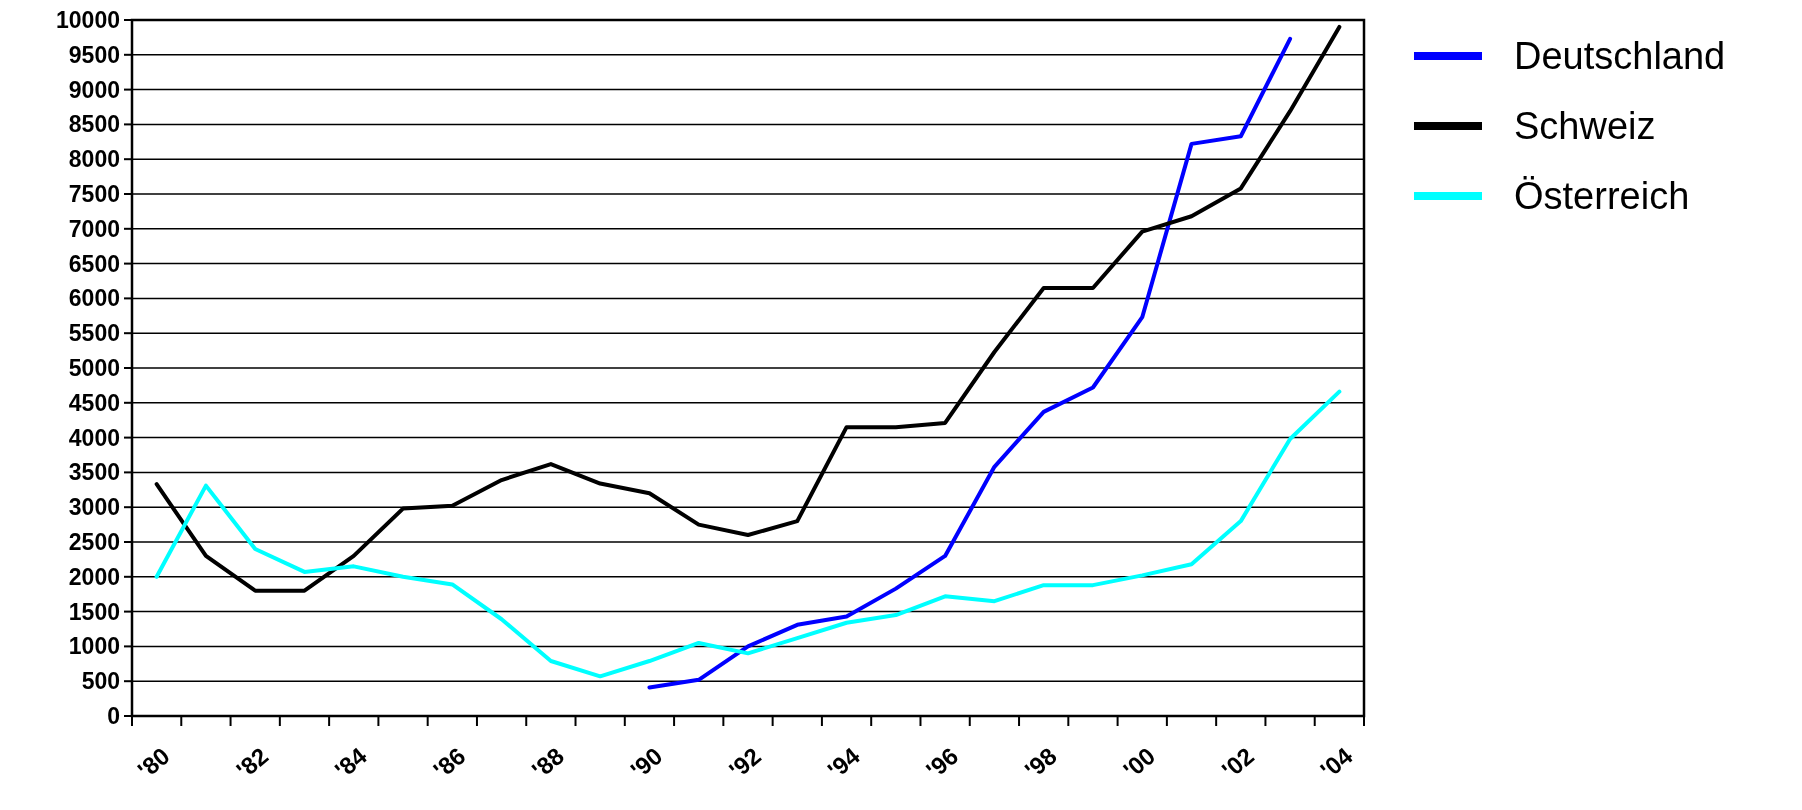  I want to click on y-tick-label: 7000, so click(94, 228).